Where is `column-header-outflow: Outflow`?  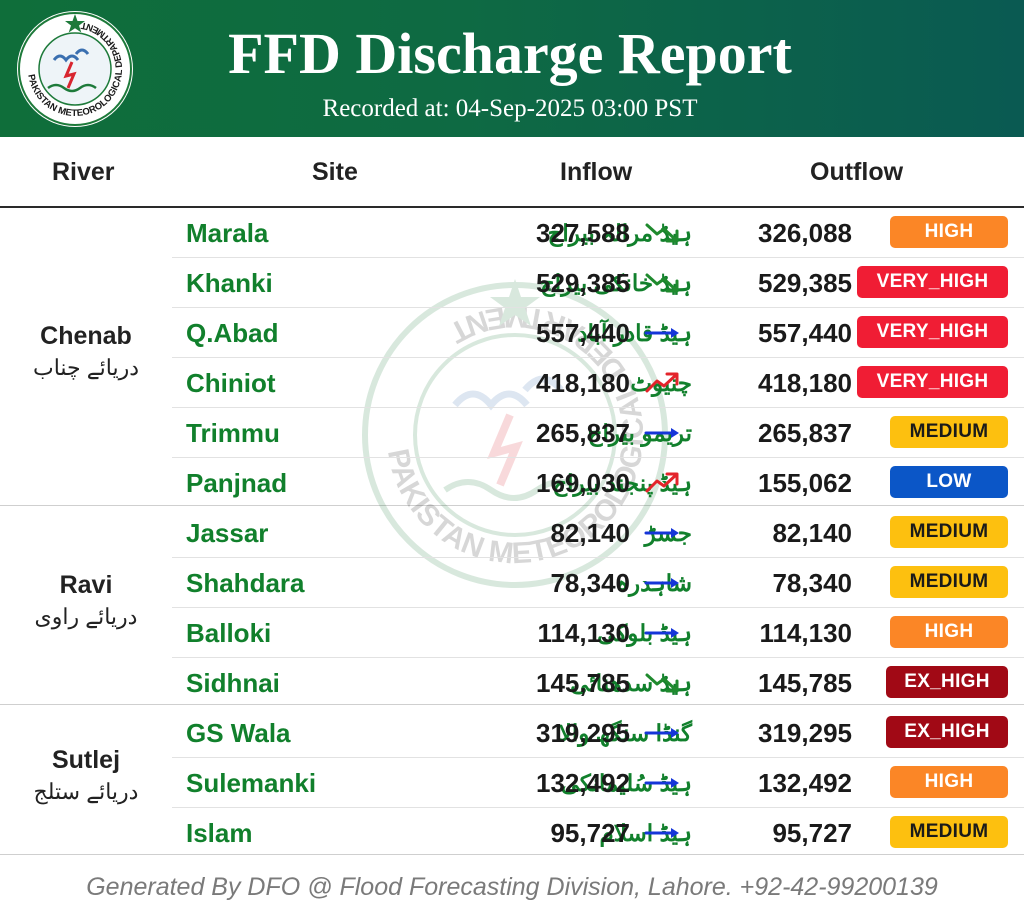
column-header-outflow: Outflow is located at coordinates (857, 172).